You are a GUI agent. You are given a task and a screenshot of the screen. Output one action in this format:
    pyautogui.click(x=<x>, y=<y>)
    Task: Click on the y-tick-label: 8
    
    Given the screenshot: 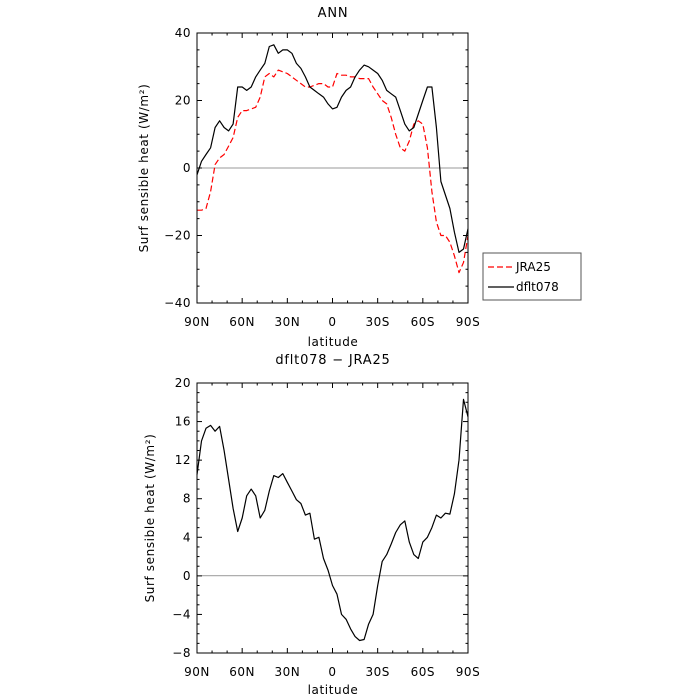 What is the action you would take?
    pyautogui.click(x=187, y=499)
    